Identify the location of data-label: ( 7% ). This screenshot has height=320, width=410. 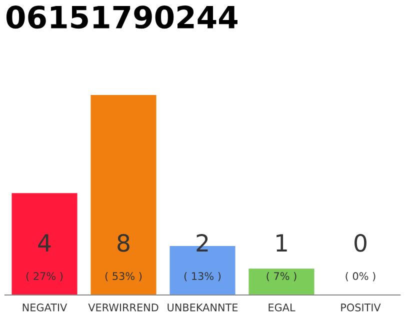
(281, 277).